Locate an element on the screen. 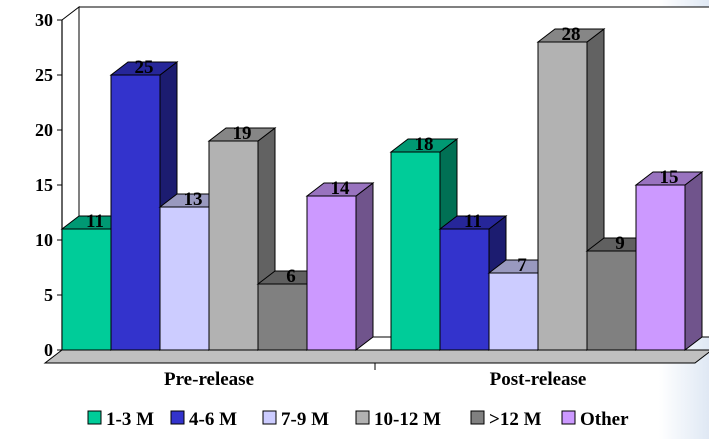 The image size is (709, 439). legend-label: Other is located at coordinates (604, 419).